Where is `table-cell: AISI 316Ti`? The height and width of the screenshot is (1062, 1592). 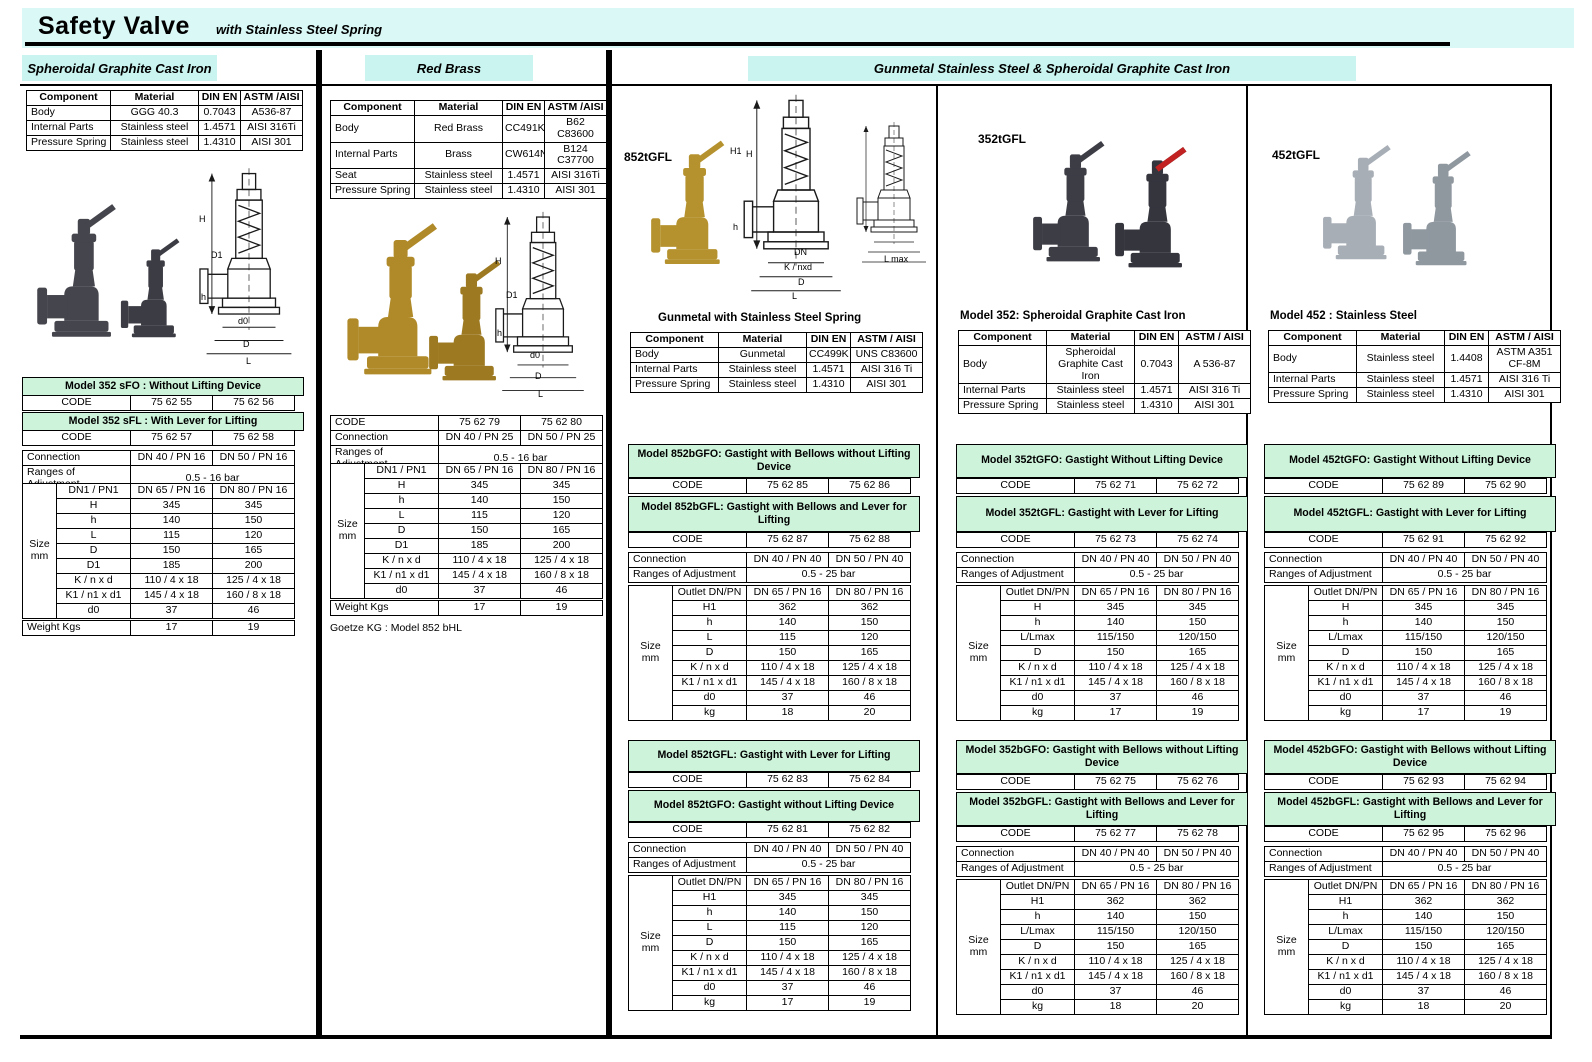
table-cell: AISI 316Ti is located at coordinates (271, 128).